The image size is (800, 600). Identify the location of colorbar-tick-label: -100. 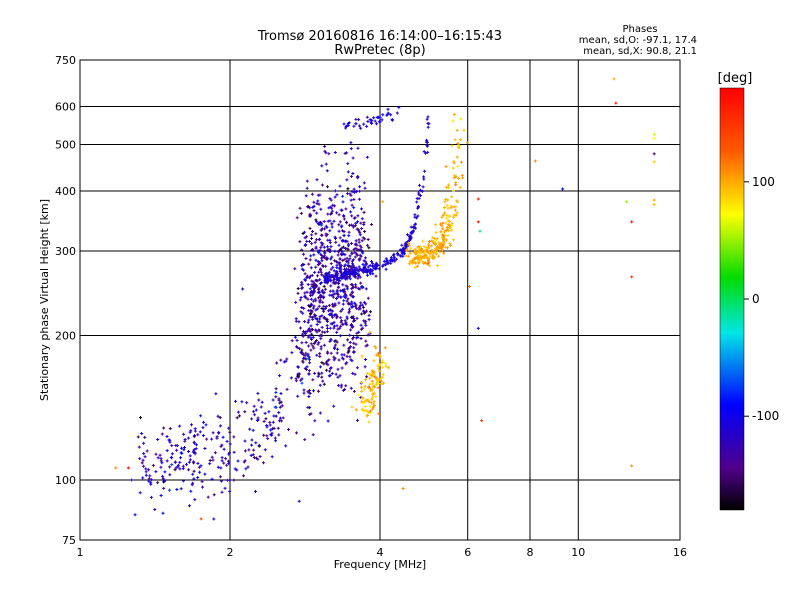
(765, 416).